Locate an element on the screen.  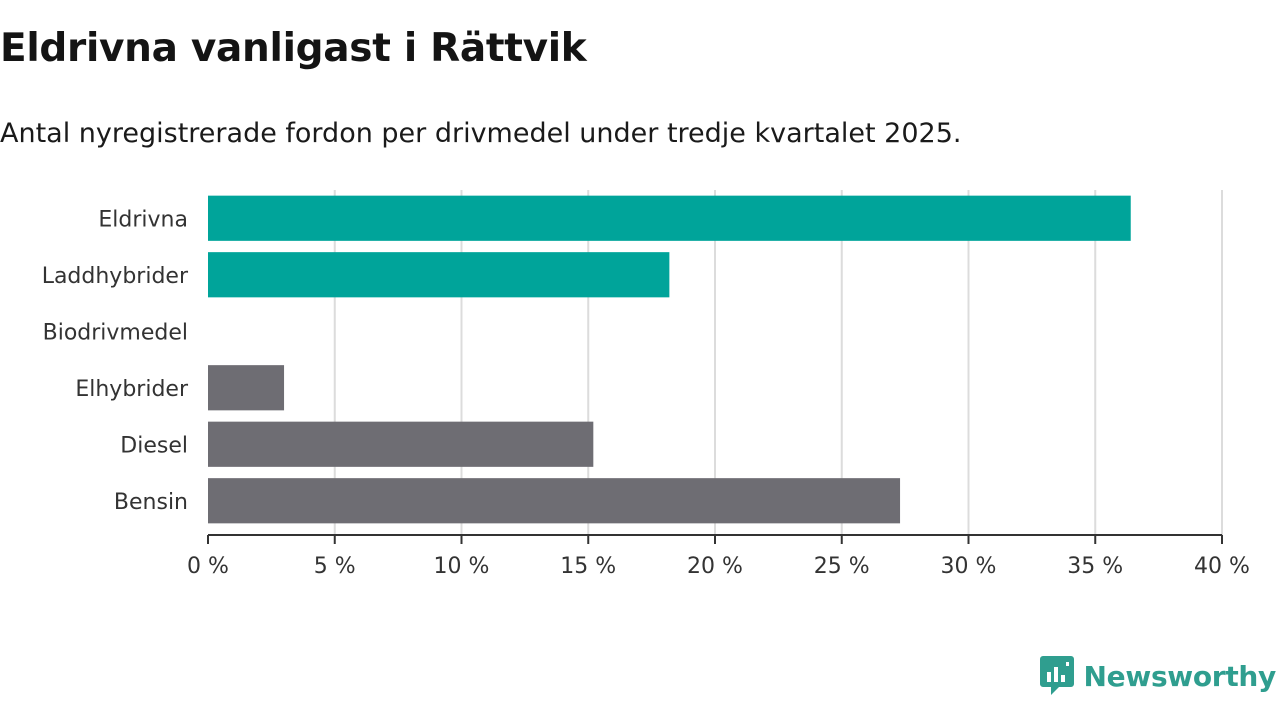
category-label: Diesel is located at coordinates (154, 445).